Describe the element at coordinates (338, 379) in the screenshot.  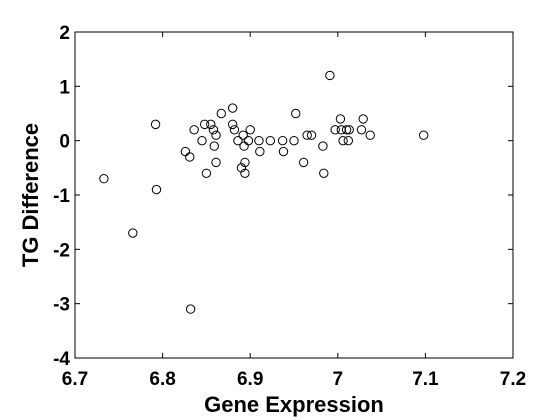
I see `x-tick-label: 7` at that location.